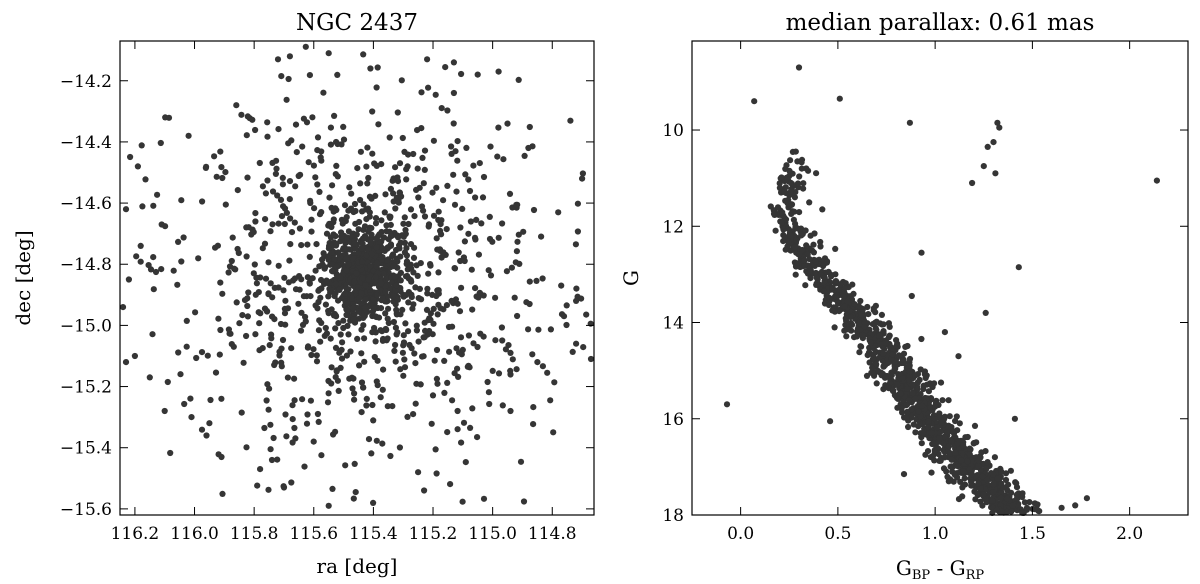 The height and width of the screenshot is (584, 1200). Describe the element at coordinates (921, 575) in the screenshot. I see `panel2-xlabel-sub-bp: BP` at that location.